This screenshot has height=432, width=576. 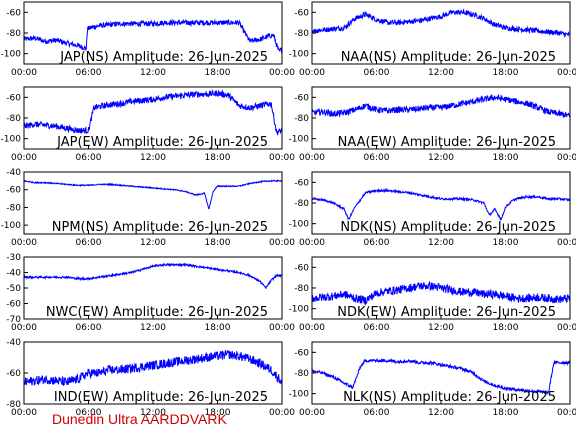 I want to click on y-tick-label: -30, so click(x=13, y=258).